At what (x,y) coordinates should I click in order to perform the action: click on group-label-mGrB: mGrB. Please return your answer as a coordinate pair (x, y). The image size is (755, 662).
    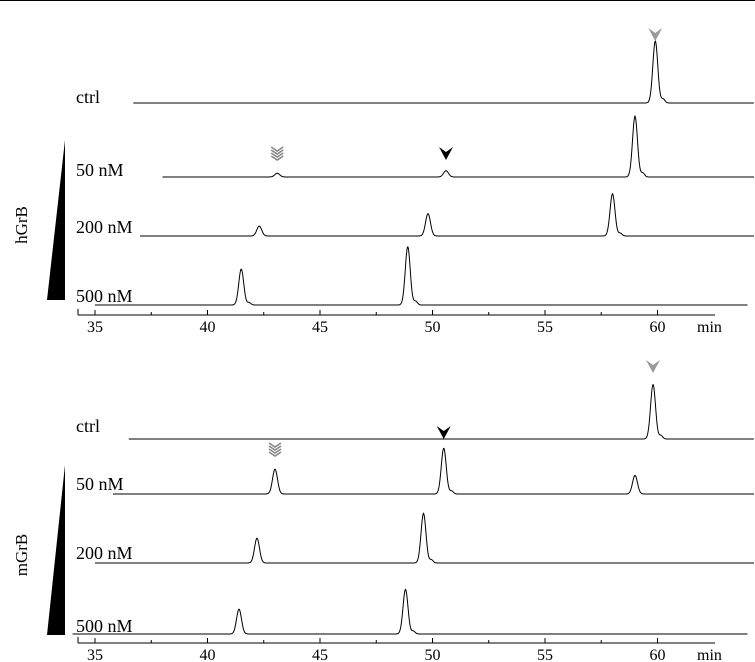
    Looking at the image, I should click on (21, 555).